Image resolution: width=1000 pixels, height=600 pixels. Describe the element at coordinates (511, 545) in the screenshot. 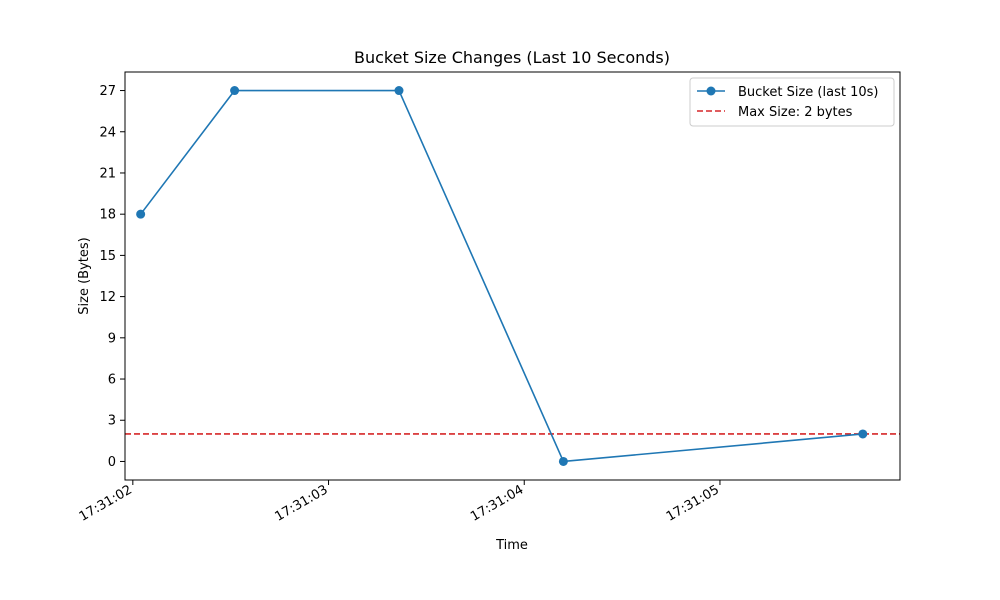

I see `x-axis-label: Time` at that location.